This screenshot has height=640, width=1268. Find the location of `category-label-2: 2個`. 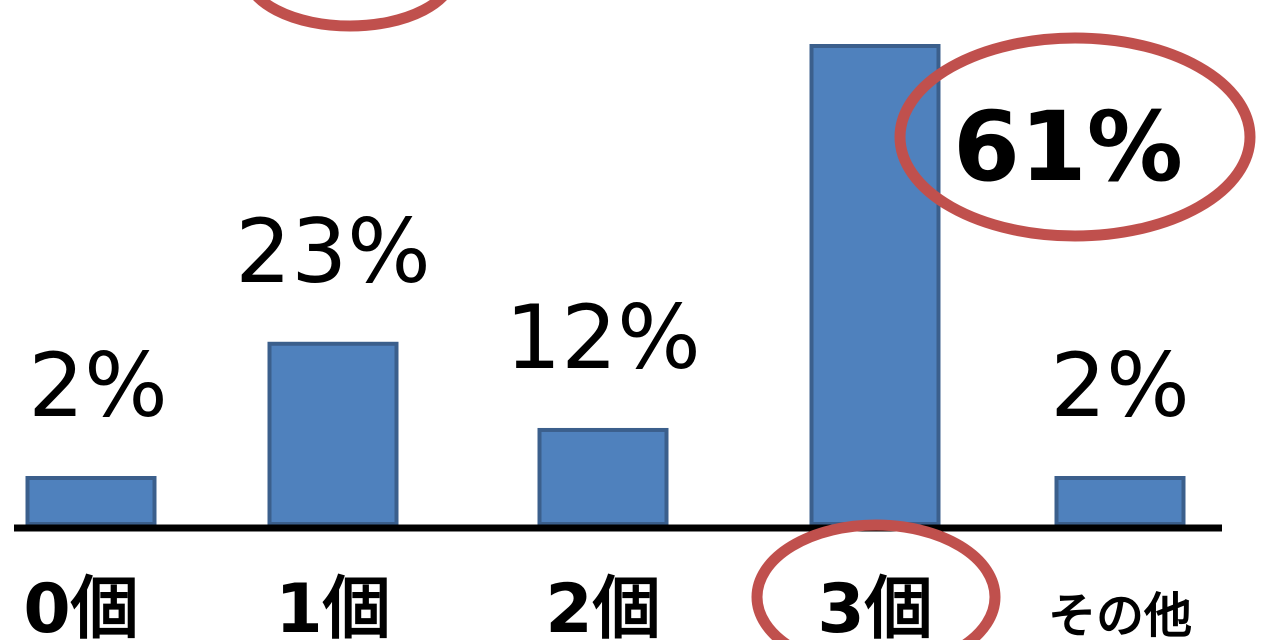

category-label-2: 2個 is located at coordinates (602, 605).